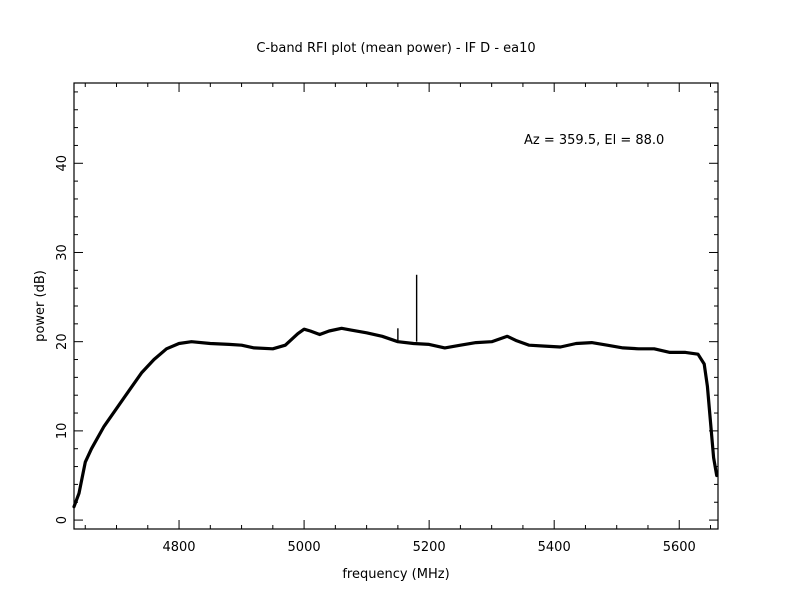 This screenshot has height=612, width=792. What do you see at coordinates (554, 547) in the screenshot?
I see `x-tick-label: 5400` at bounding box center [554, 547].